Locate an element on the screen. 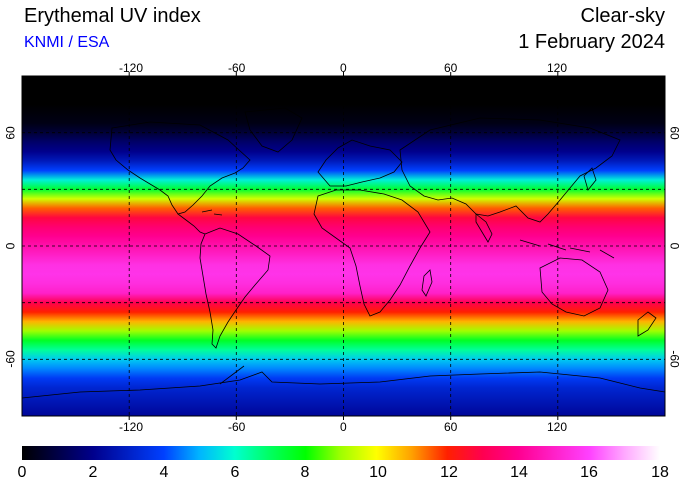 The image size is (688, 490). colorbar-label: 4 is located at coordinates (164, 472).